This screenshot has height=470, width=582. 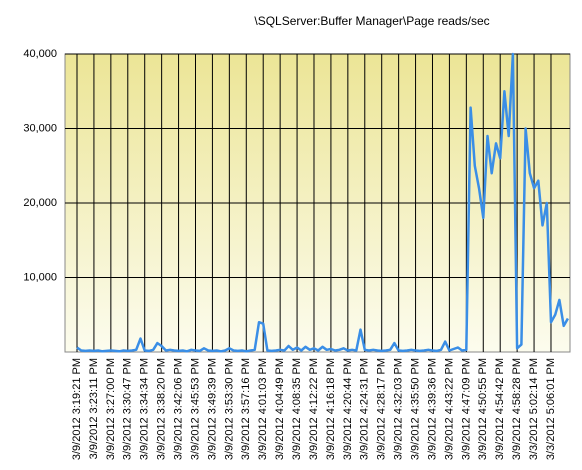 What do you see at coordinates (517, 409) in the screenshot?
I see `x-tick-label: 3/9/2012 4:58:28 PM` at bounding box center [517, 409].